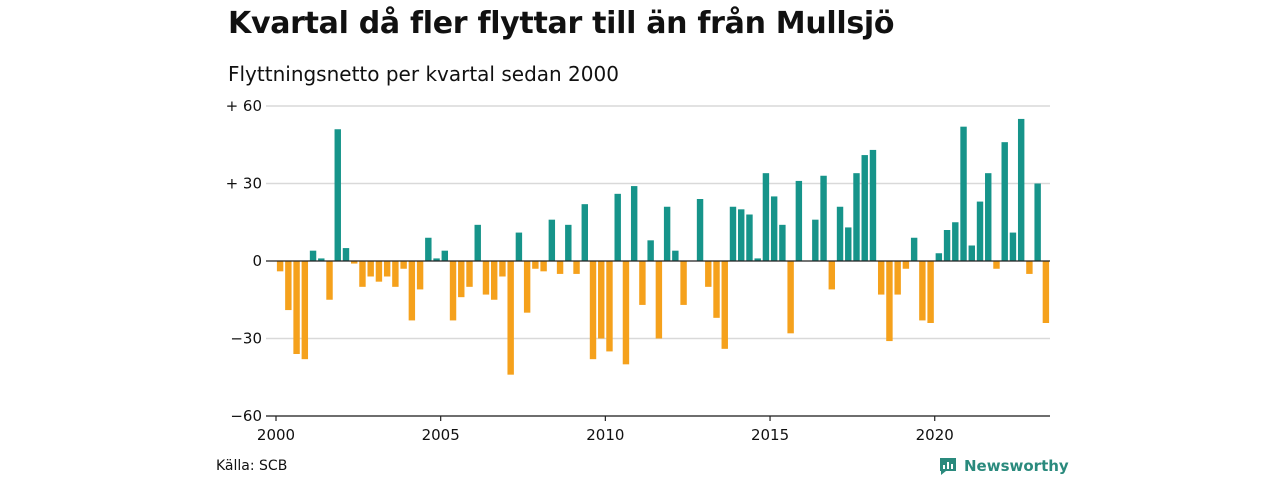 The image size is (1280, 480). What do you see at coordinates (246, 416) in the screenshot?
I see `y-tick-label: −60` at bounding box center [246, 416].